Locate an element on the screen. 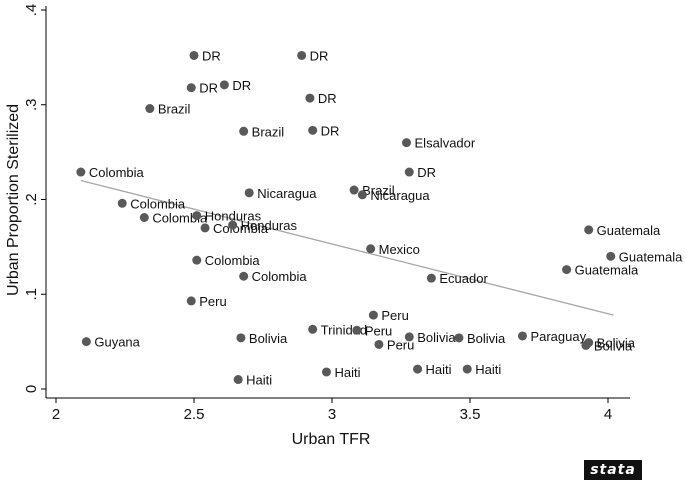 The width and height of the screenshot is (686, 486). x-tick-label: 2.5 is located at coordinates (194, 414).